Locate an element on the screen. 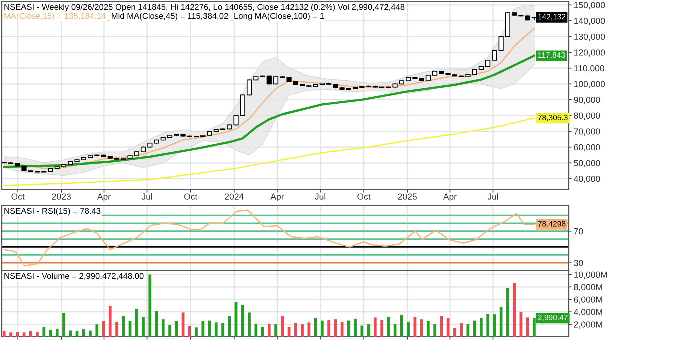 This screenshot has width=697, height=343. y-tick-label: 8,000M is located at coordinates (588, 288).